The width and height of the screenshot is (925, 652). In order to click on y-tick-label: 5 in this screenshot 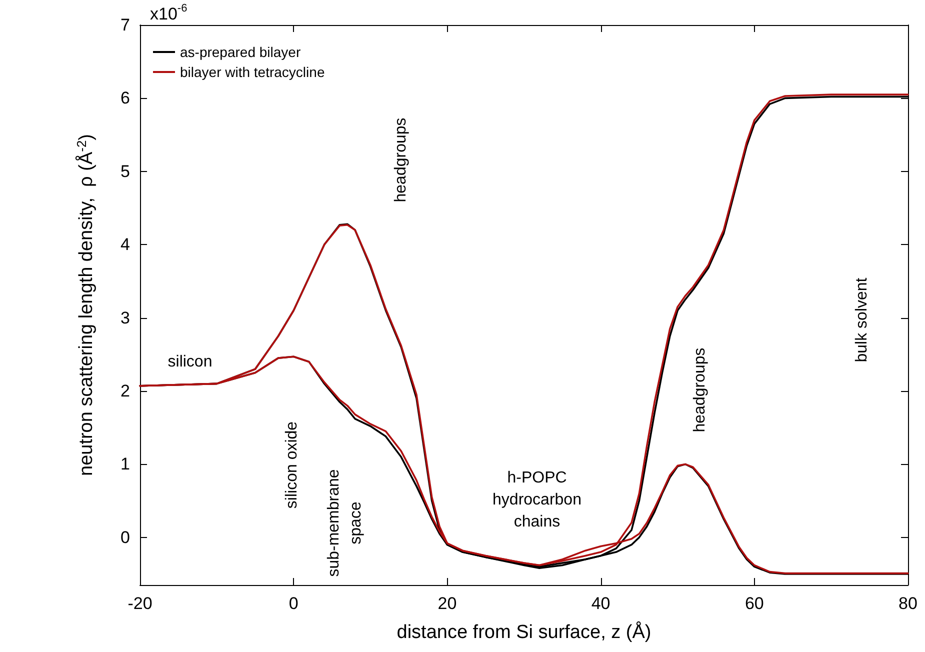, I will do `click(125, 171)`.